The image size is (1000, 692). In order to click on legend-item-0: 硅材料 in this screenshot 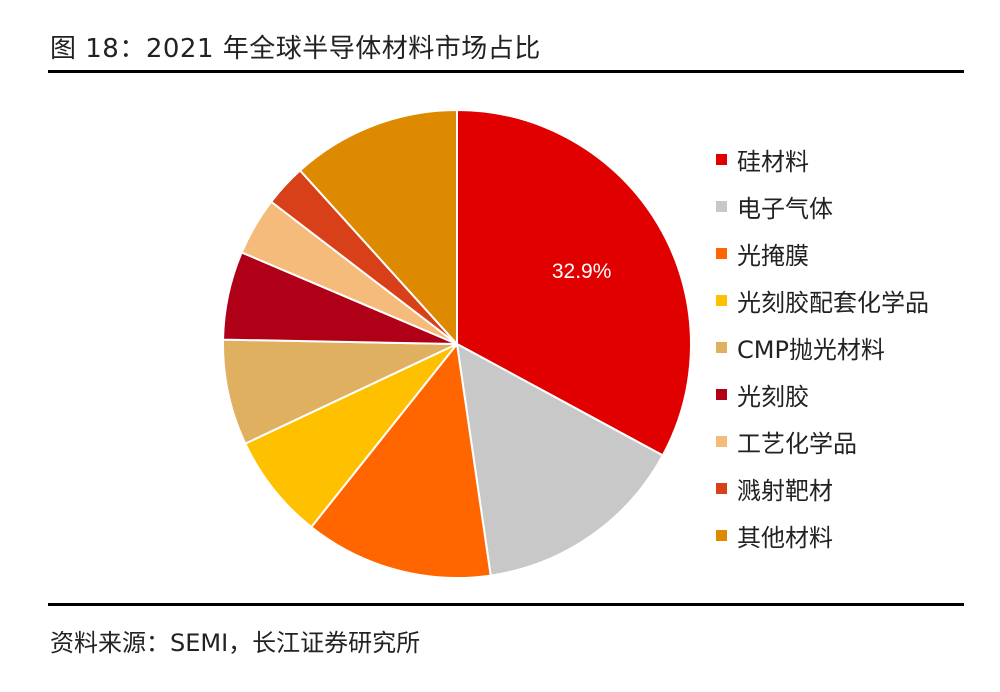, I will do `click(822, 159)`.